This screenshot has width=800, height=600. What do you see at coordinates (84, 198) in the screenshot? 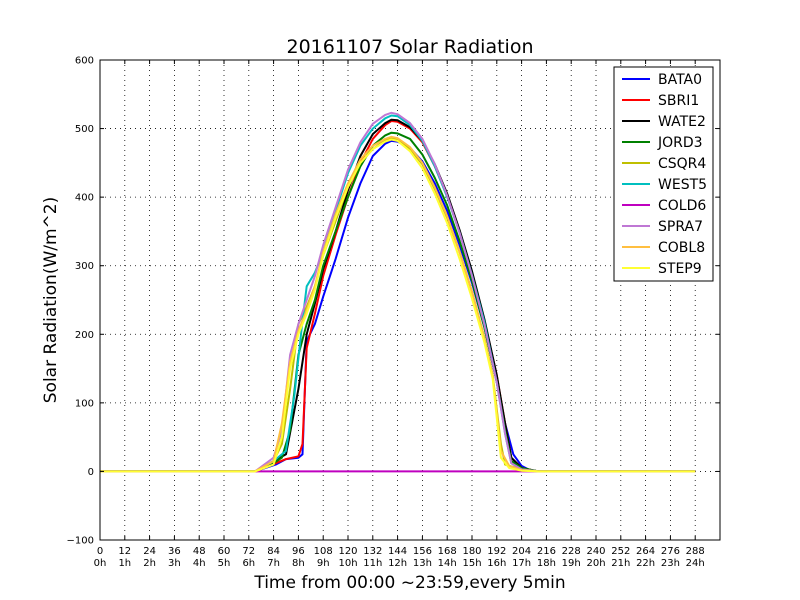
I see `y-tick-label: 400` at bounding box center [84, 198].